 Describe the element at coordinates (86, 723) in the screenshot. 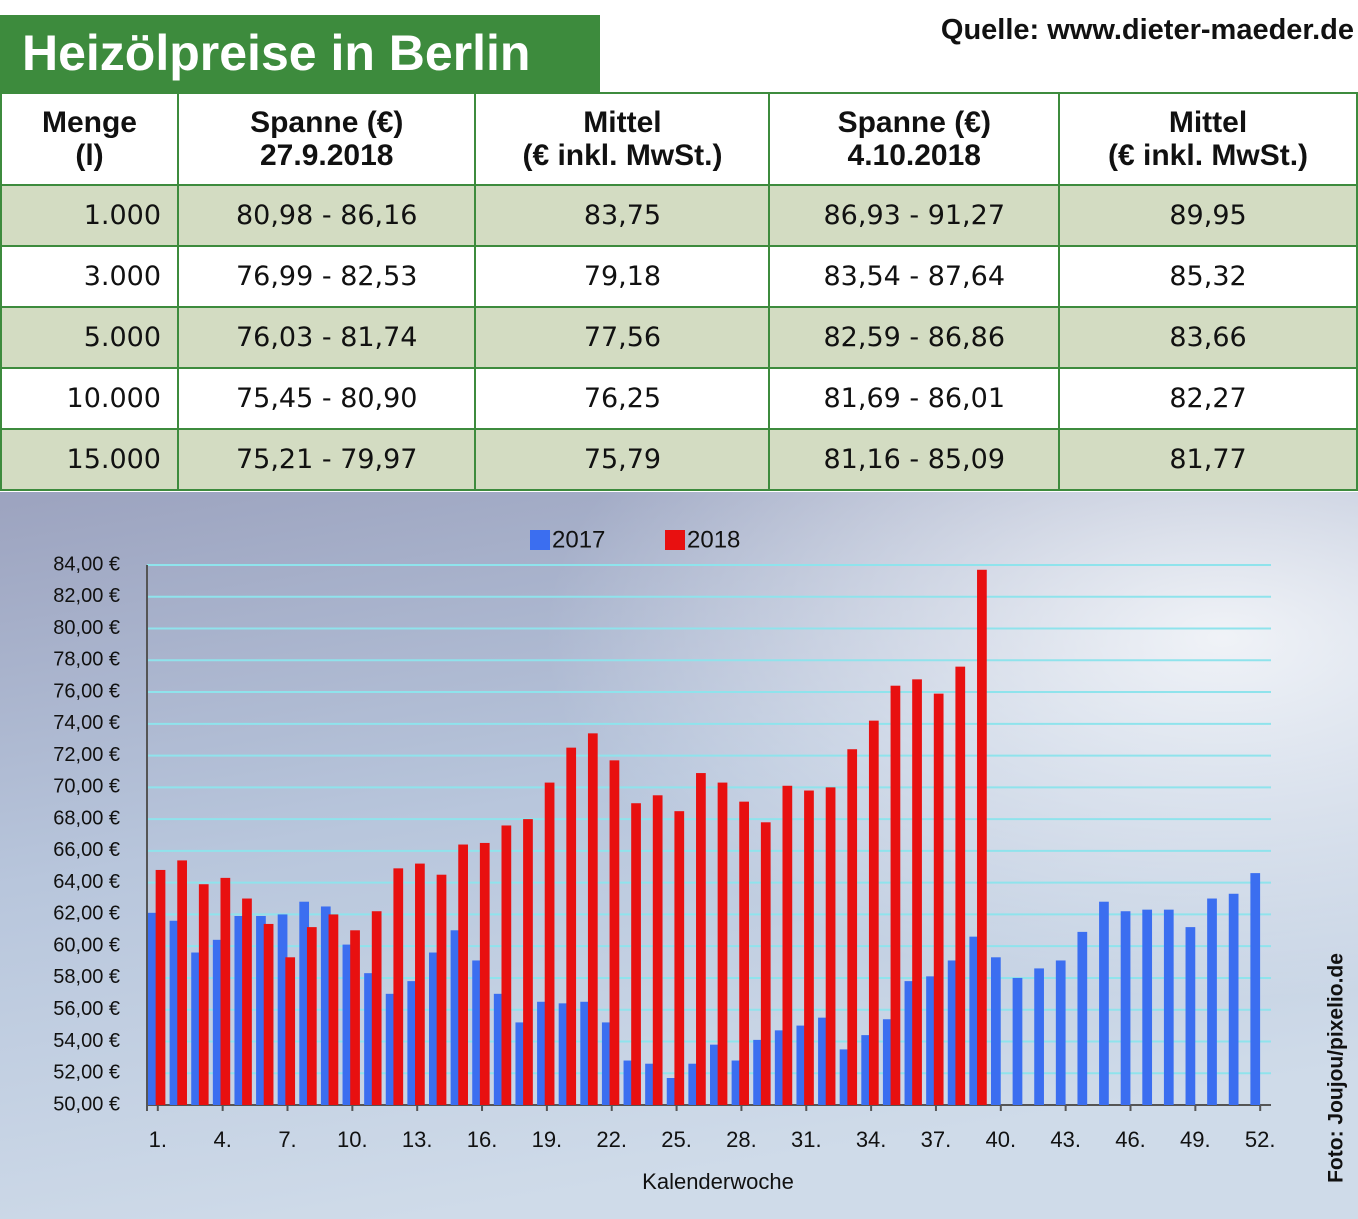

I see `y-tick-label: 74,00 €` at that location.